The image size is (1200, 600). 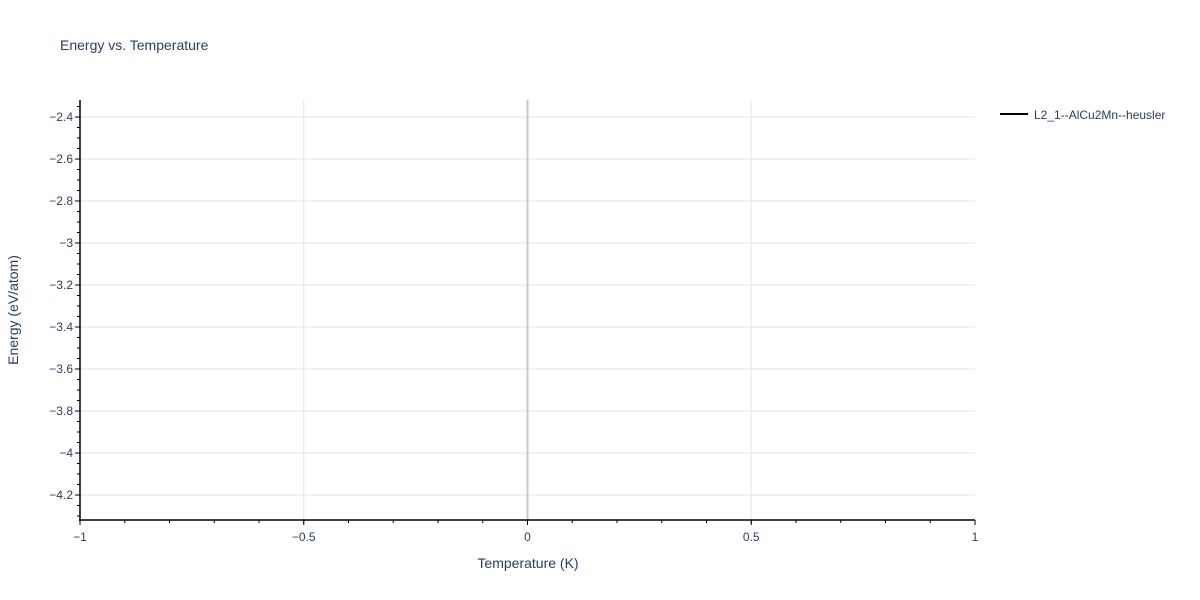 I want to click on x-tick-label: −0.5, so click(x=304, y=537).